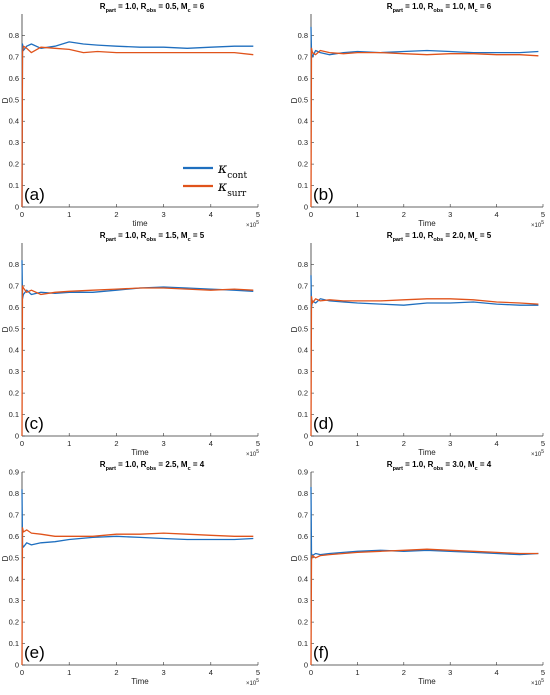 Image resolution: width=550 pixels, height=695 pixels. What do you see at coordinates (34, 194) in the screenshot?
I see `panel-label: (a)` at bounding box center [34, 194].